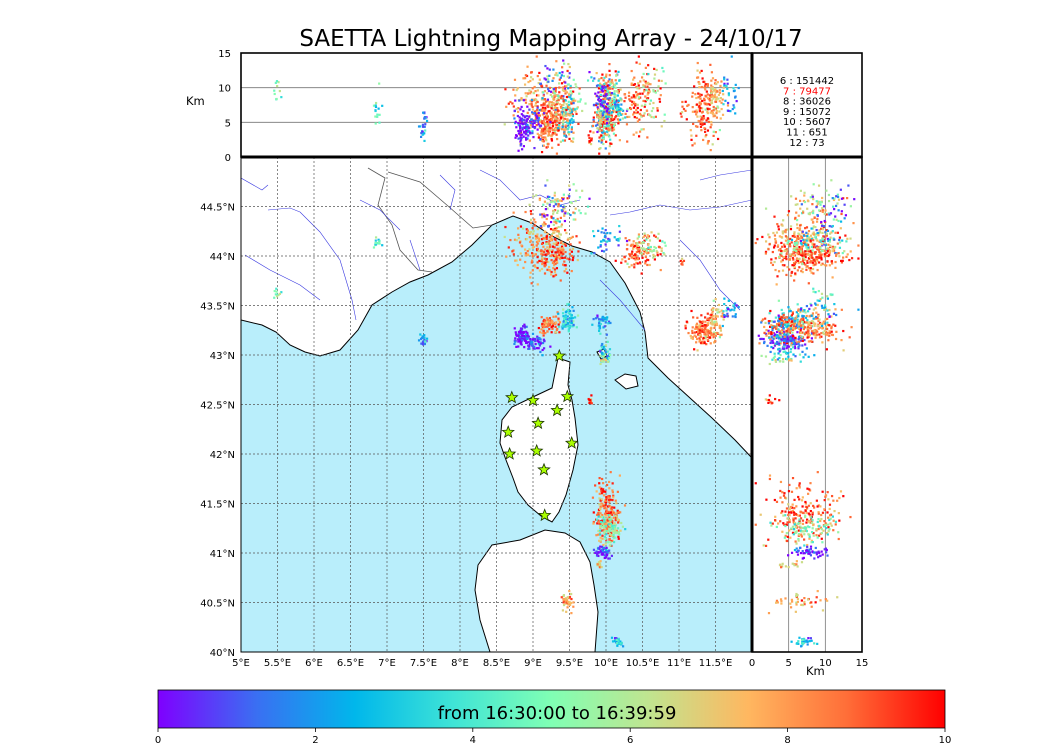 Image resolution: width=1050 pixels, height=750 pixels. I want to click on lon-tick-label: 8.5°E, so click(496, 663).